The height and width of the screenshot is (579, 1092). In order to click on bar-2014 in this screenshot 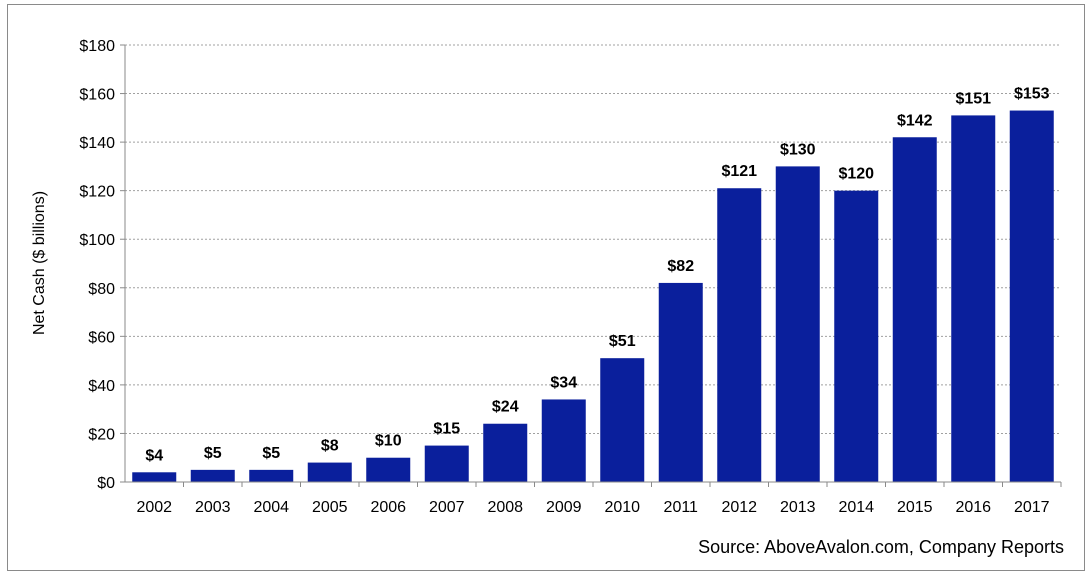, I will do `click(856, 336)`.